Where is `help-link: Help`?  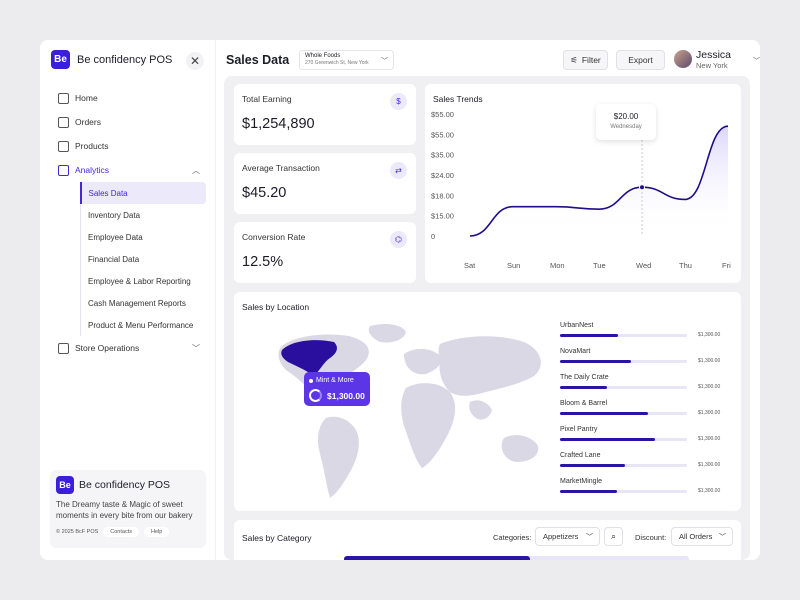 help-link: Help is located at coordinates (156, 532).